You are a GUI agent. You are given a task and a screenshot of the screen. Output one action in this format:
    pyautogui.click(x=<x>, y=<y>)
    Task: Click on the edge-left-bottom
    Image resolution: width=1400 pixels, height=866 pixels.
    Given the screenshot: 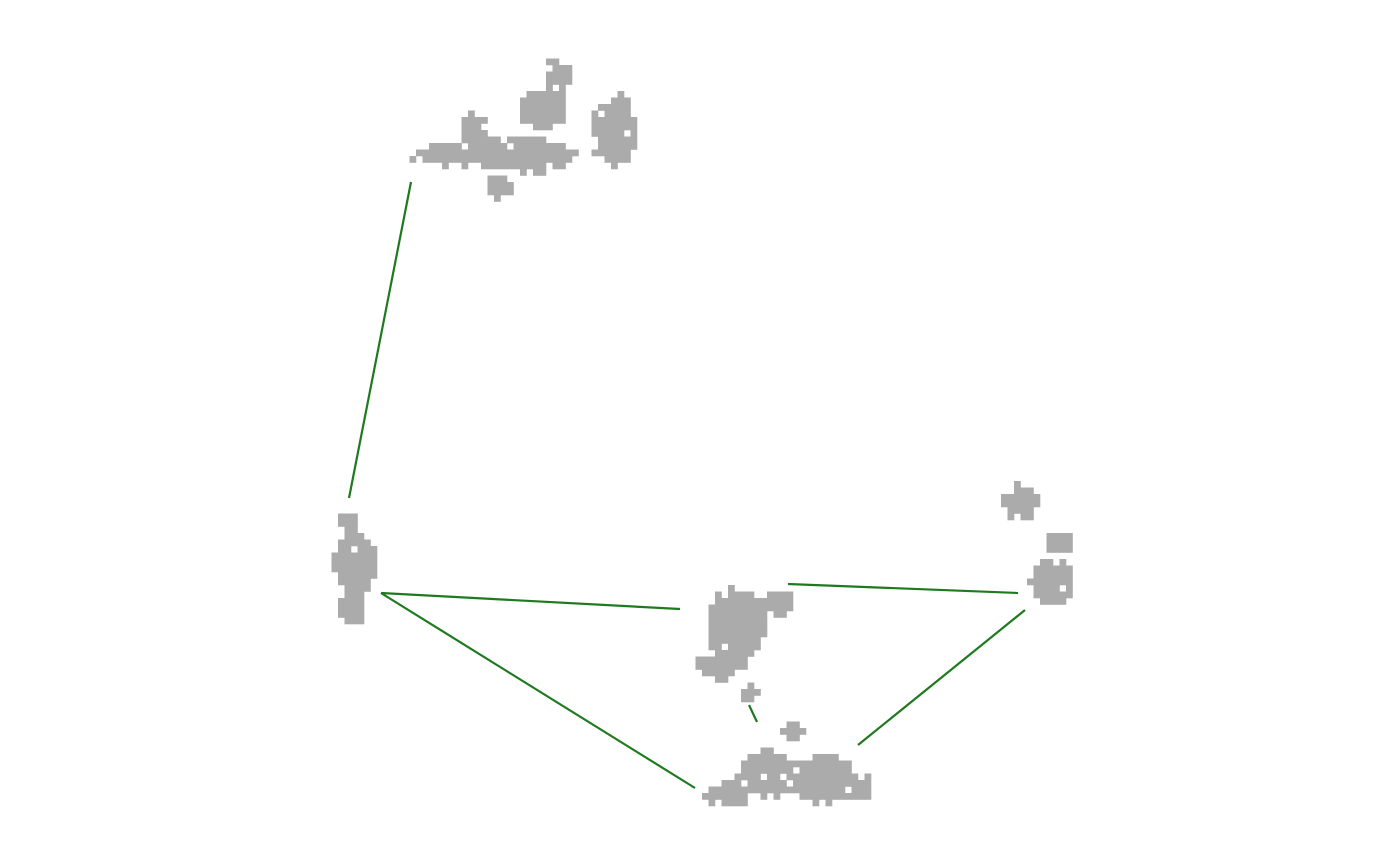 What is the action you would take?
    pyautogui.click(x=538, y=690)
    